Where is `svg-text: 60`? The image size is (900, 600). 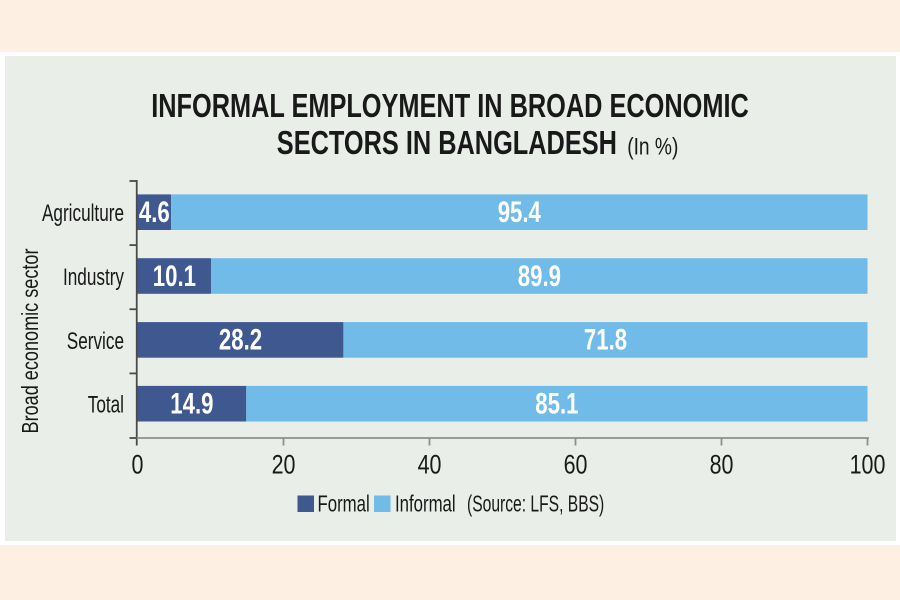
svg-text: 60 is located at coordinates (576, 465).